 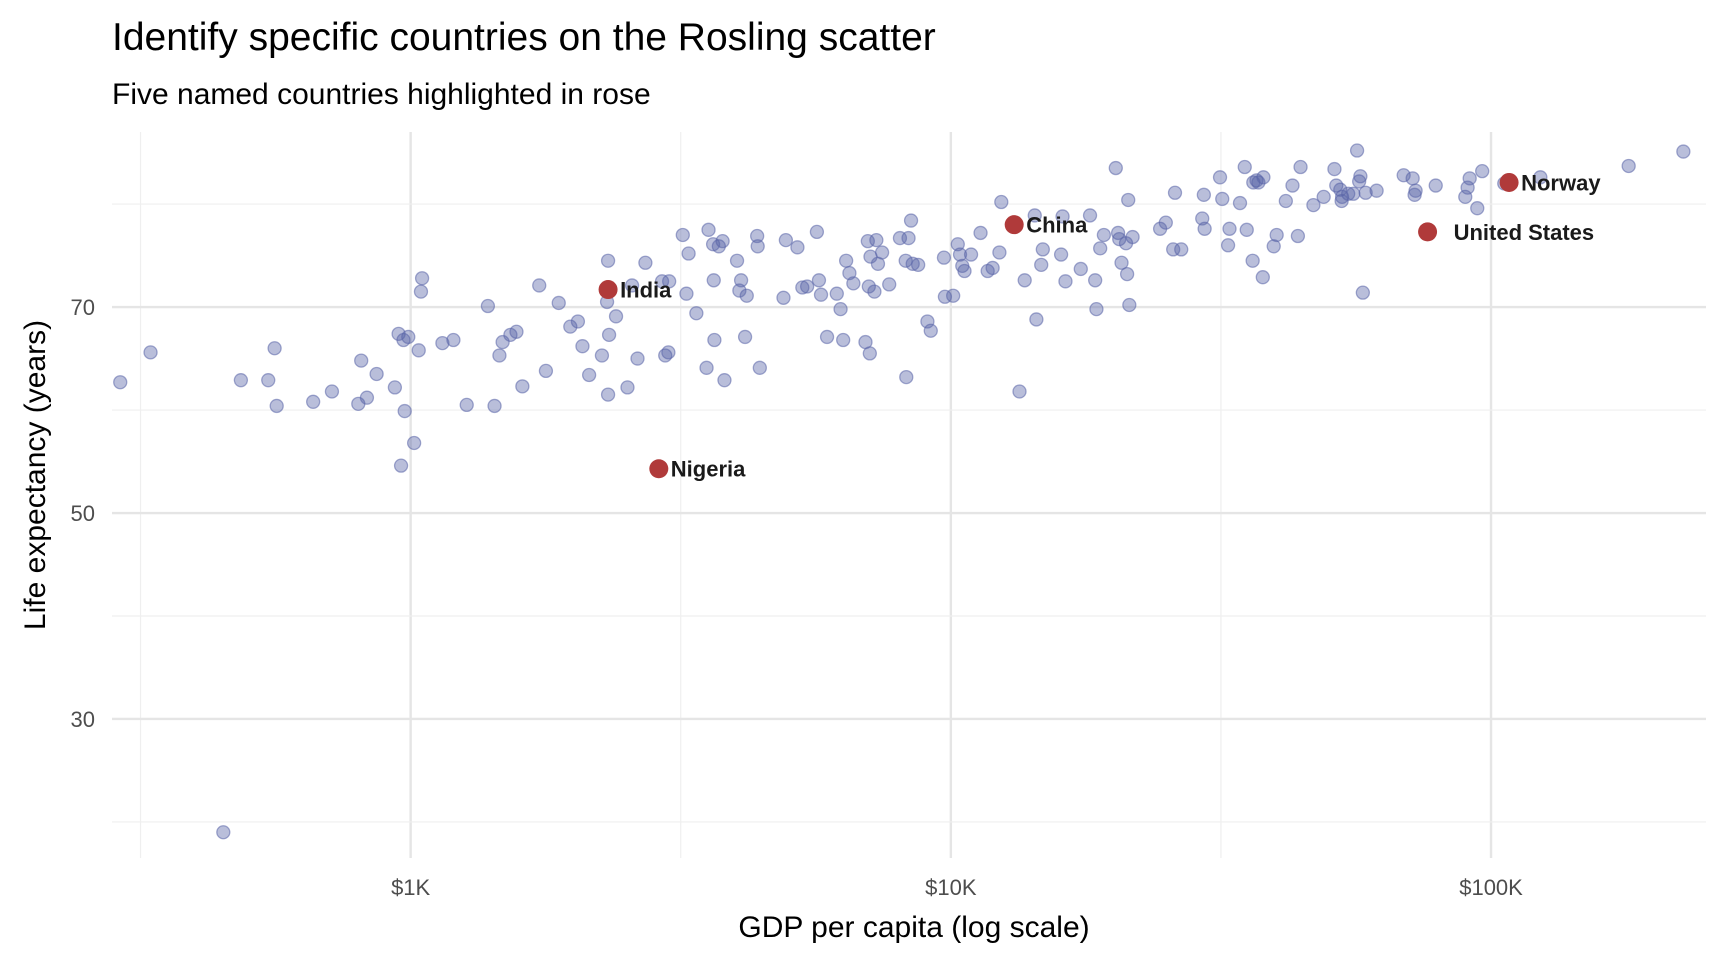 I want to click on highlight-label: United States, so click(x=1524, y=232).